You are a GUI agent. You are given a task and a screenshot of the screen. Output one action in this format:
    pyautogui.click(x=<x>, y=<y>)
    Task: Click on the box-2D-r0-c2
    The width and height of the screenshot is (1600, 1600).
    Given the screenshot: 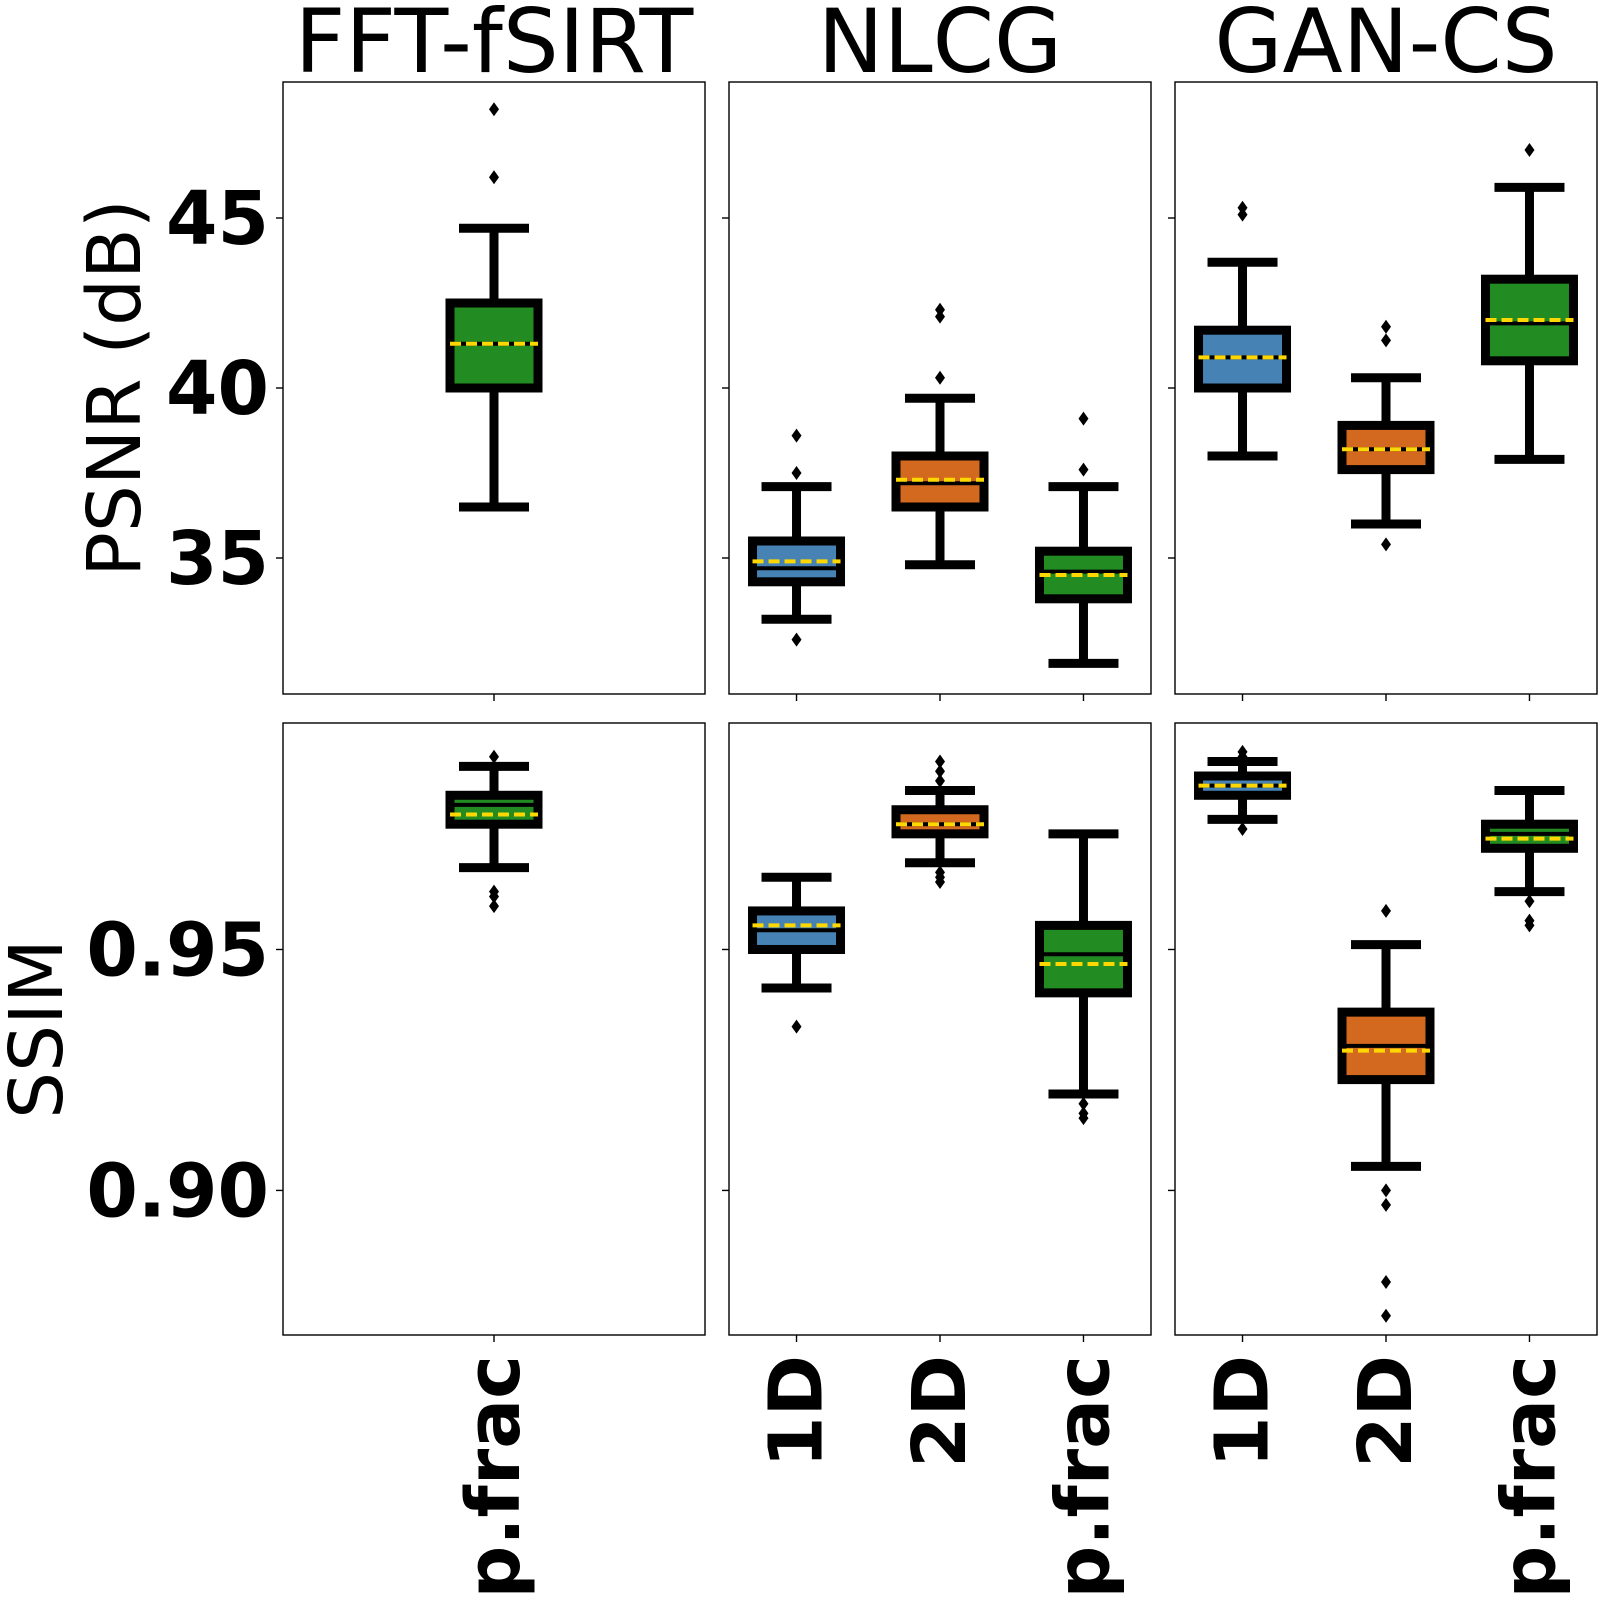 What is the action you would take?
    pyautogui.click(x=1386, y=435)
    